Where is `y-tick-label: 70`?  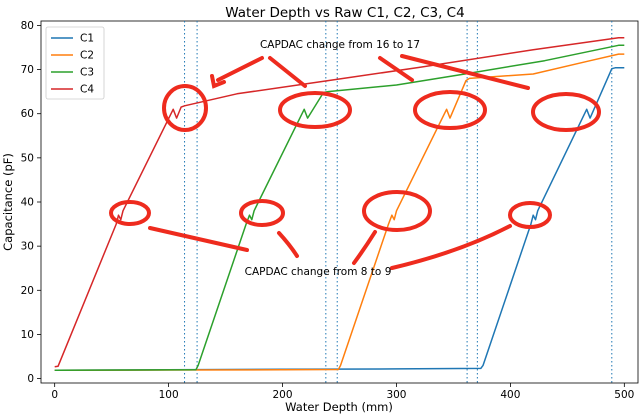 y-tick-label: 70 is located at coordinates (27, 70).